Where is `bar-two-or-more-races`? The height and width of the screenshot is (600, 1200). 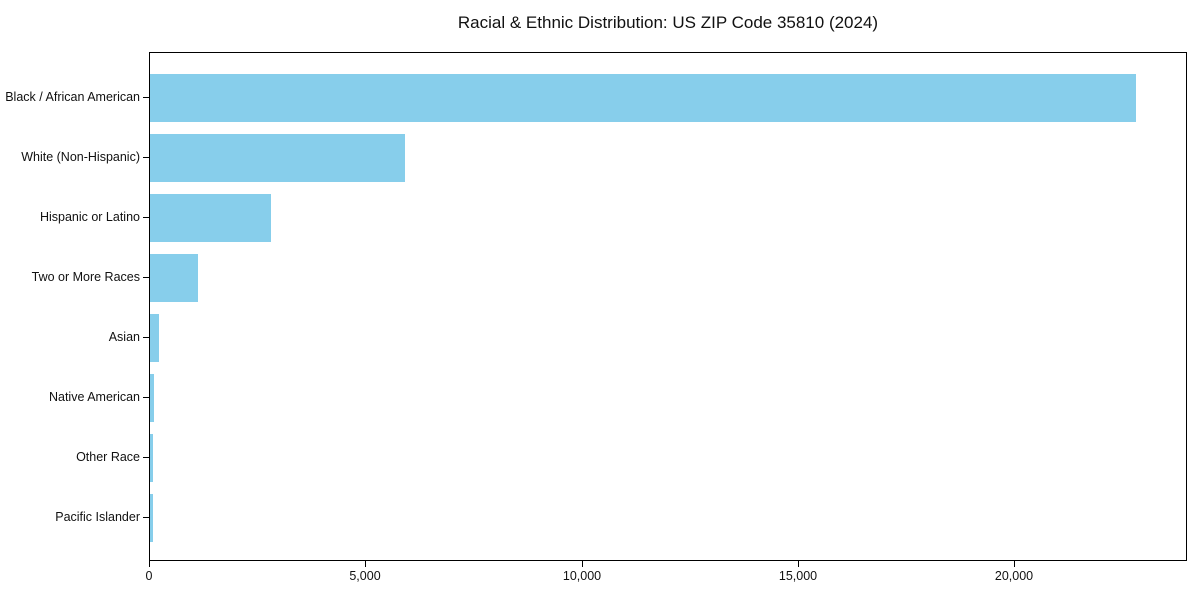 bar-two-or-more-races is located at coordinates (174, 278).